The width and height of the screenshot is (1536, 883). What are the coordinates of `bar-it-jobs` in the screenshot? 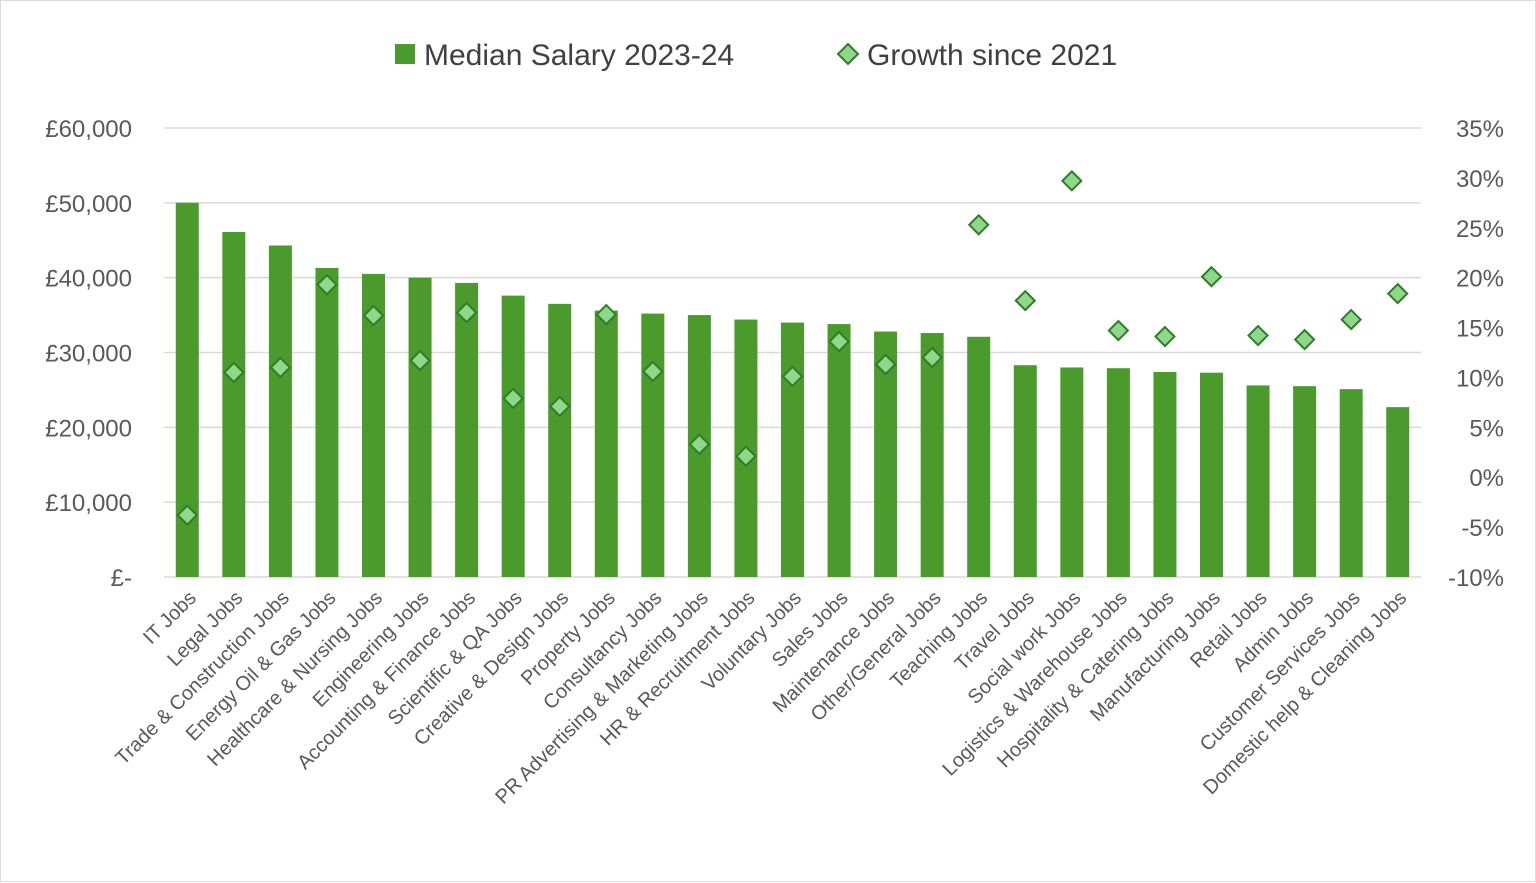 It's located at (187, 390).